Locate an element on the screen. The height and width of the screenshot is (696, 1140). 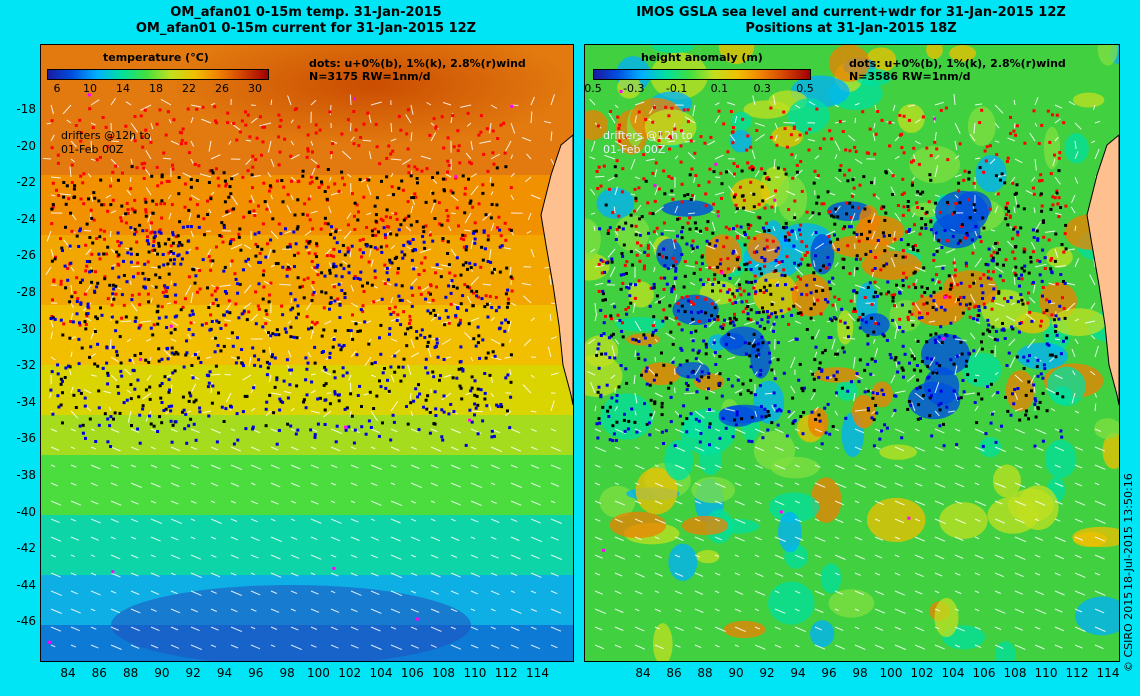
latitude-tick-label: -42 is located at coordinates (26, 548).